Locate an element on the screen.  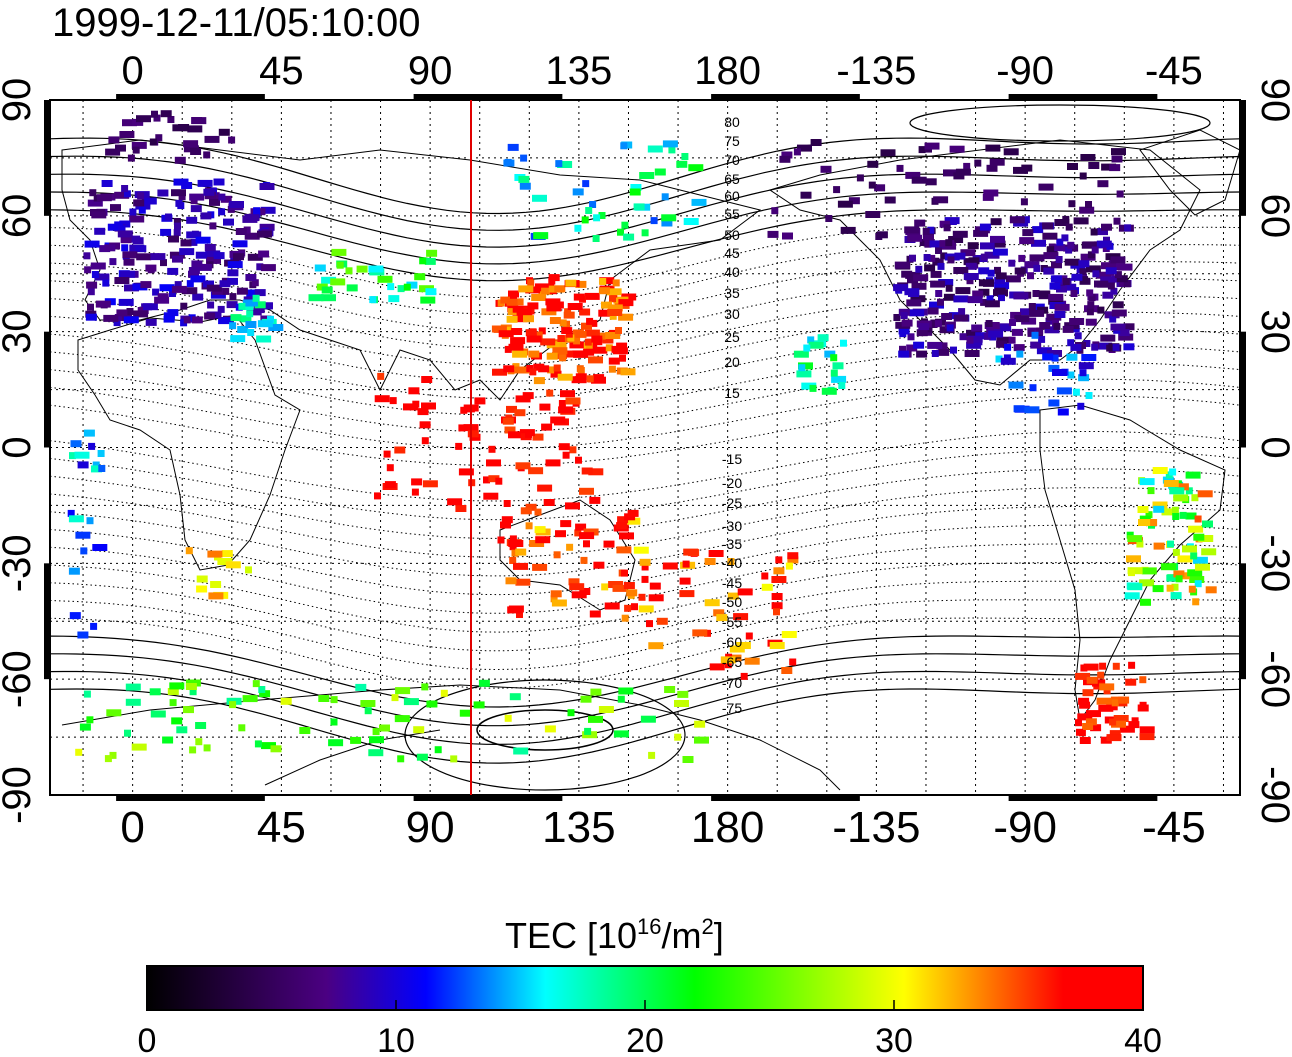
colorbar-label: TEC [1016/m2] is located at coordinates (614, 935).